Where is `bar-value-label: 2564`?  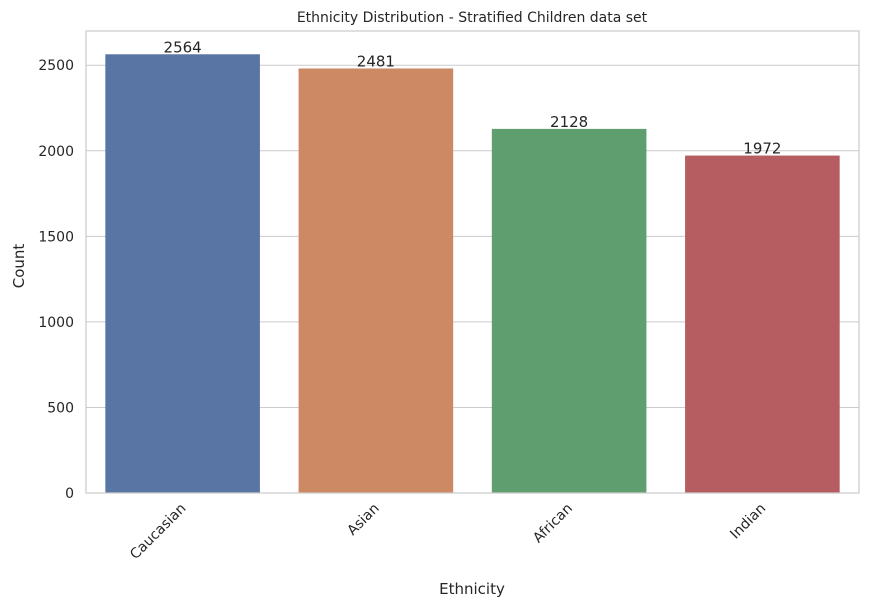 bar-value-label: 2564 is located at coordinates (183, 47).